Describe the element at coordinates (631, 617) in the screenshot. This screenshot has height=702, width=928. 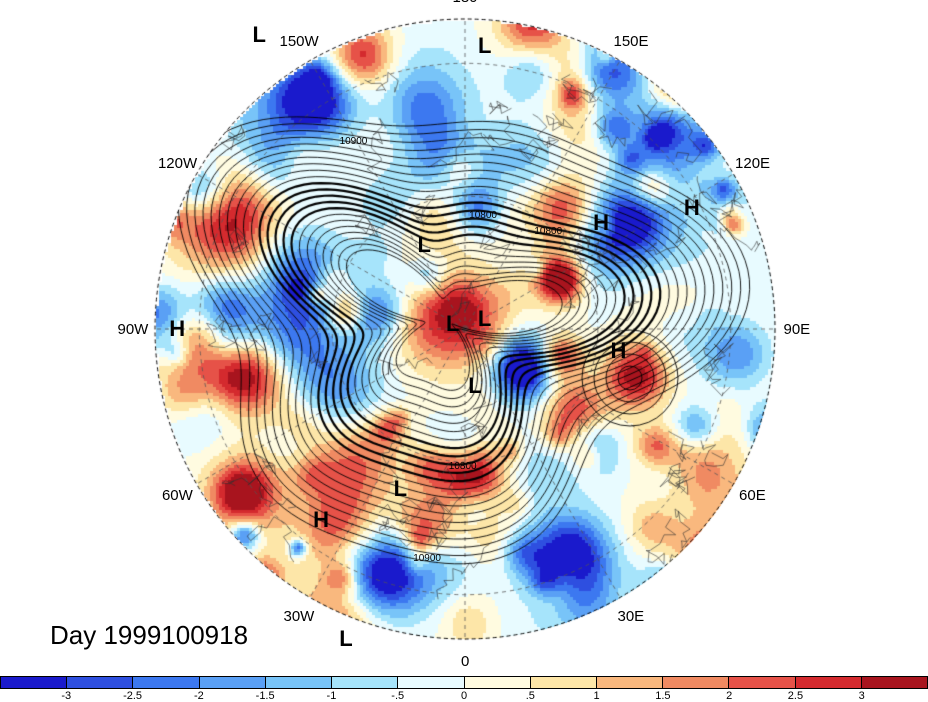
I see `longitude-label: 30E` at that location.